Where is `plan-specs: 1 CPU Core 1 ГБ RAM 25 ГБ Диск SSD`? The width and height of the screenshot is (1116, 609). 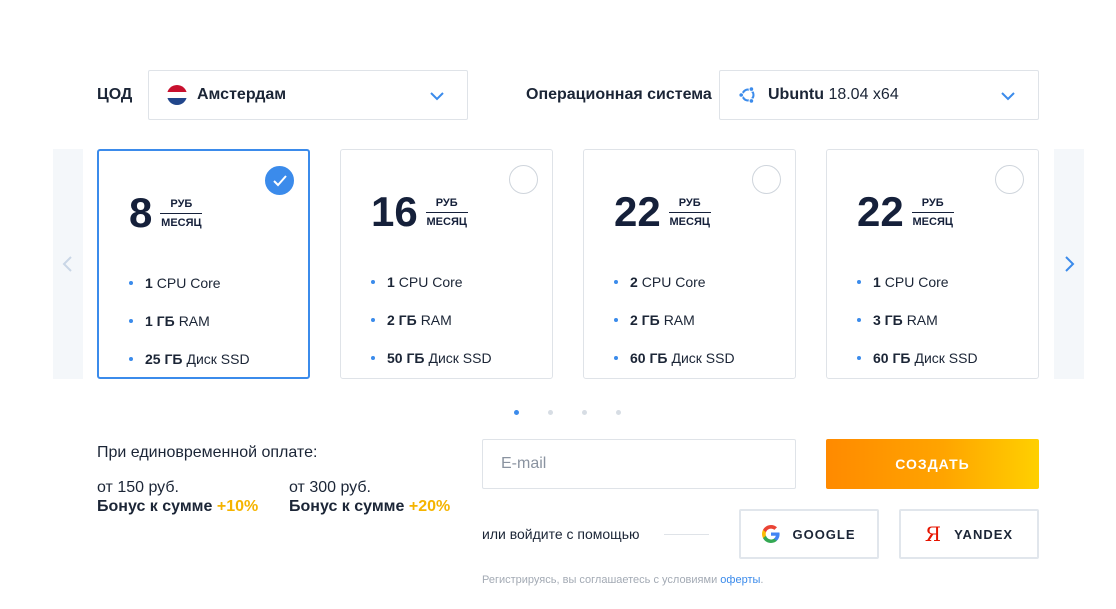
plan-specs: 1 CPU Core 1 ГБ RAM 25 ГБ Диск SSD is located at coordinates (189, 321).